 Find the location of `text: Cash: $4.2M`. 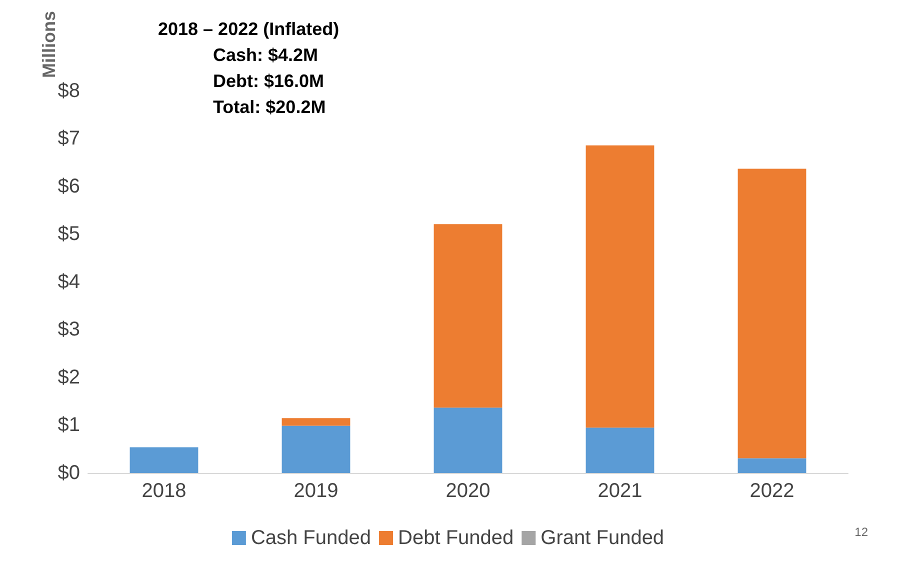

text: Cash: $4.2M is located at coordinates (265, 55).